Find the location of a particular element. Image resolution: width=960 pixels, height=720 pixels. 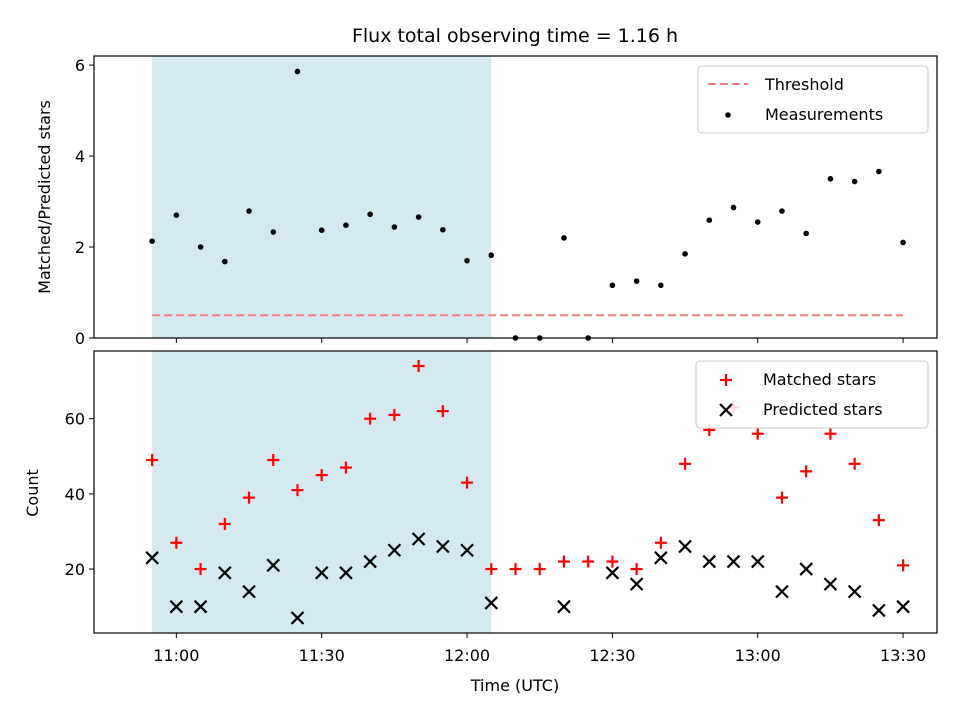

bottom-y-axis-label: Count is located at coordinates (32, 493).